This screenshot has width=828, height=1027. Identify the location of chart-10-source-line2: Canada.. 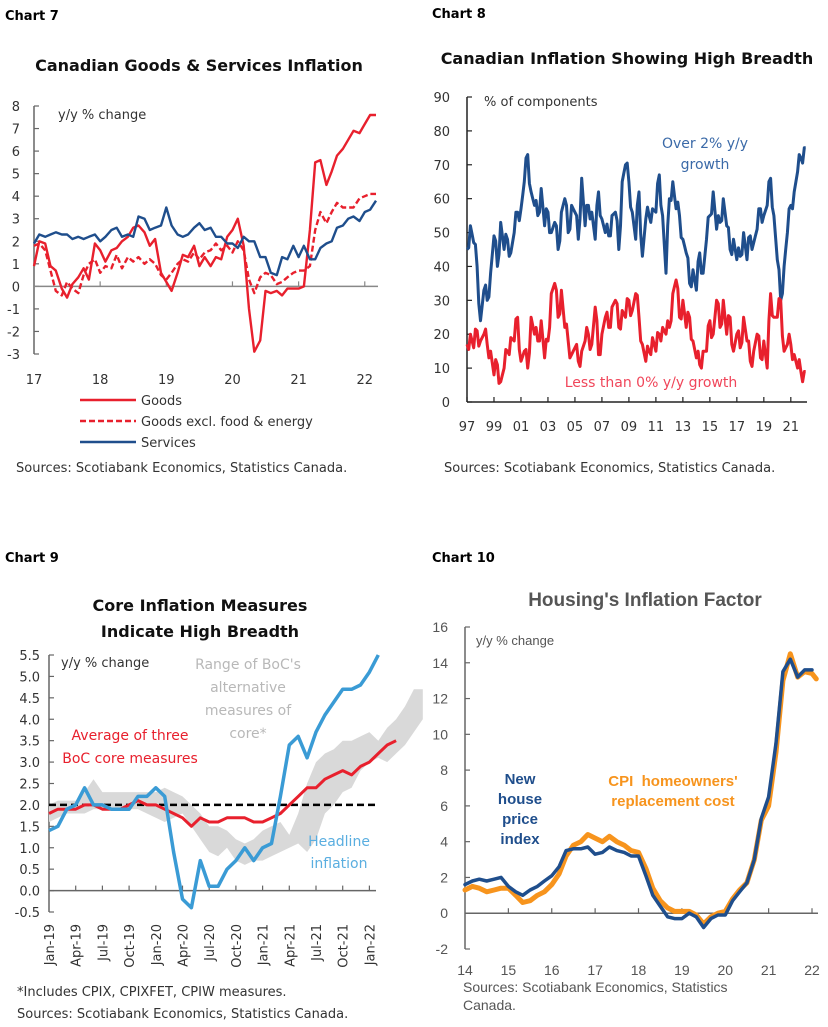
(489, 1005).